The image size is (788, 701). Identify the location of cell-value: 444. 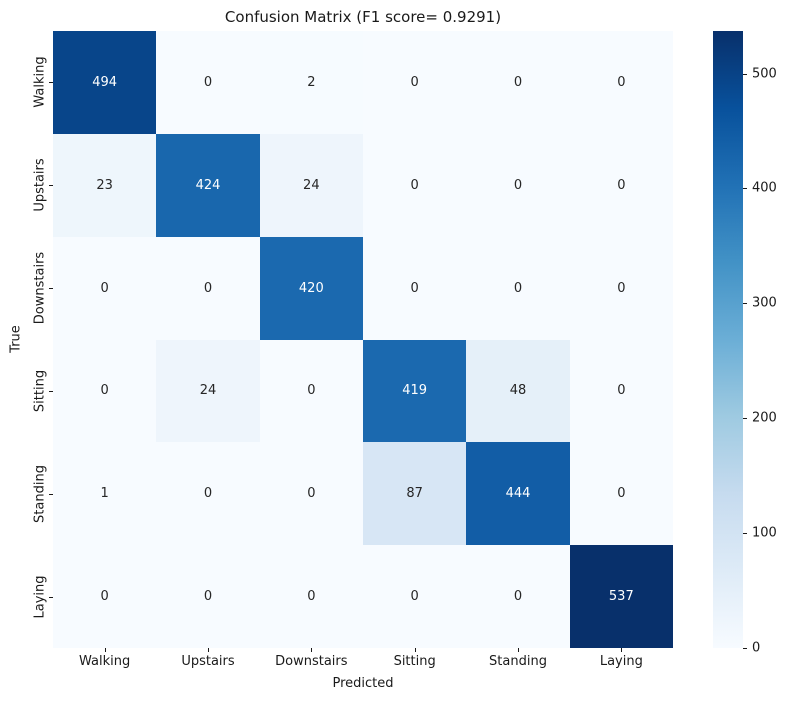
(518, 494).